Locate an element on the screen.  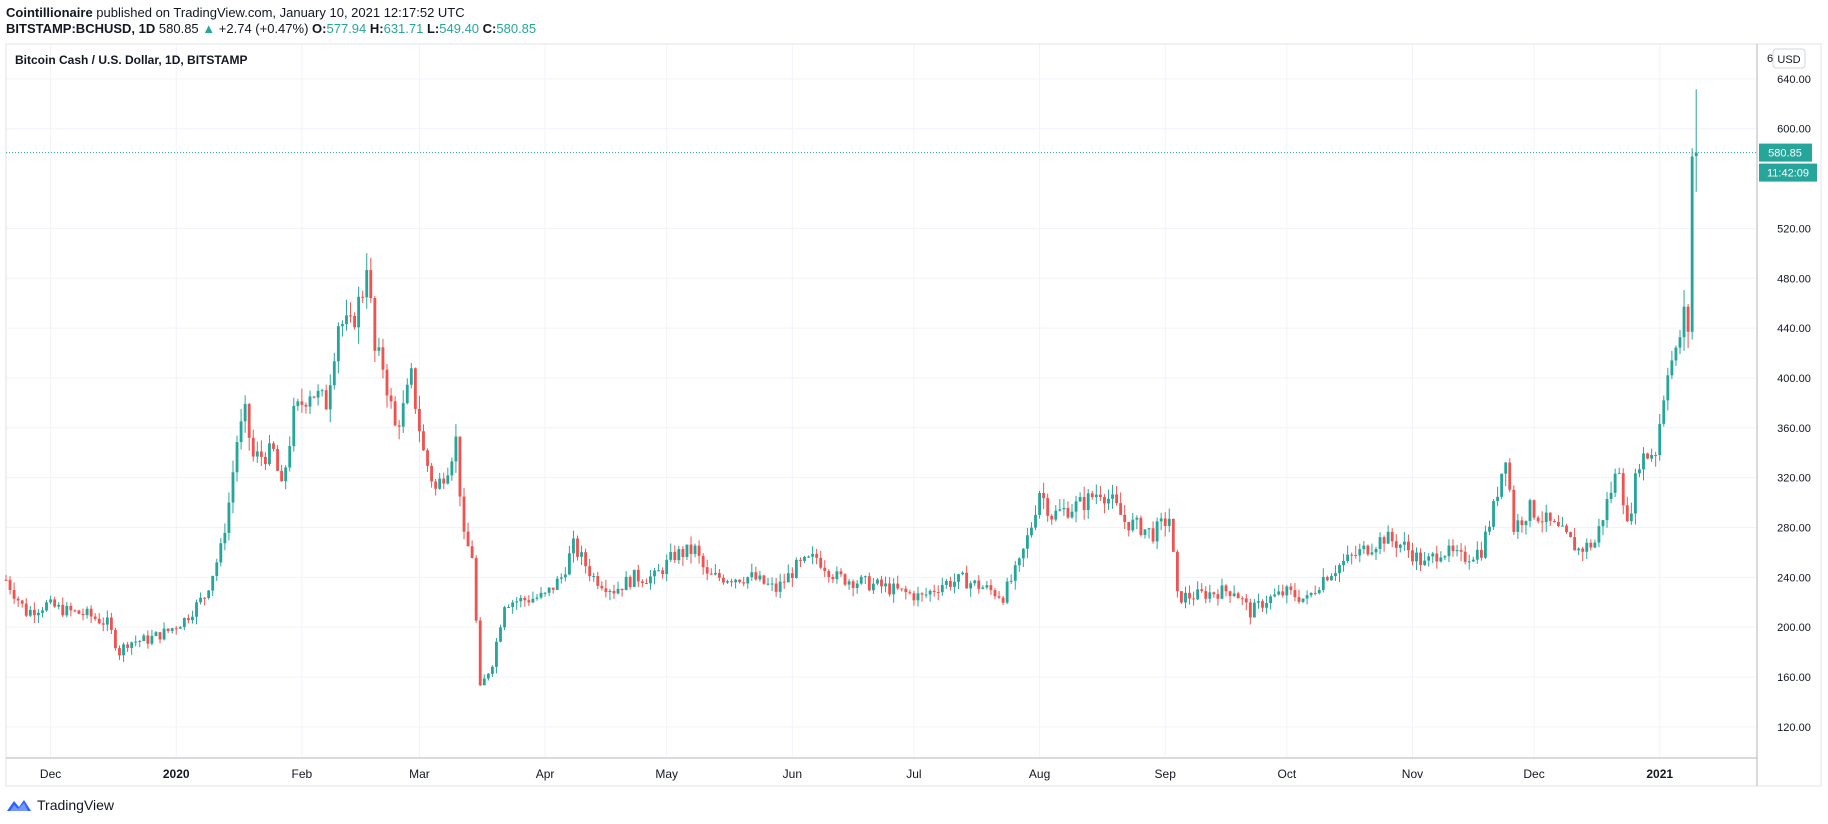
tradingview-footer: TradingView is located at coordinates (60, 805).